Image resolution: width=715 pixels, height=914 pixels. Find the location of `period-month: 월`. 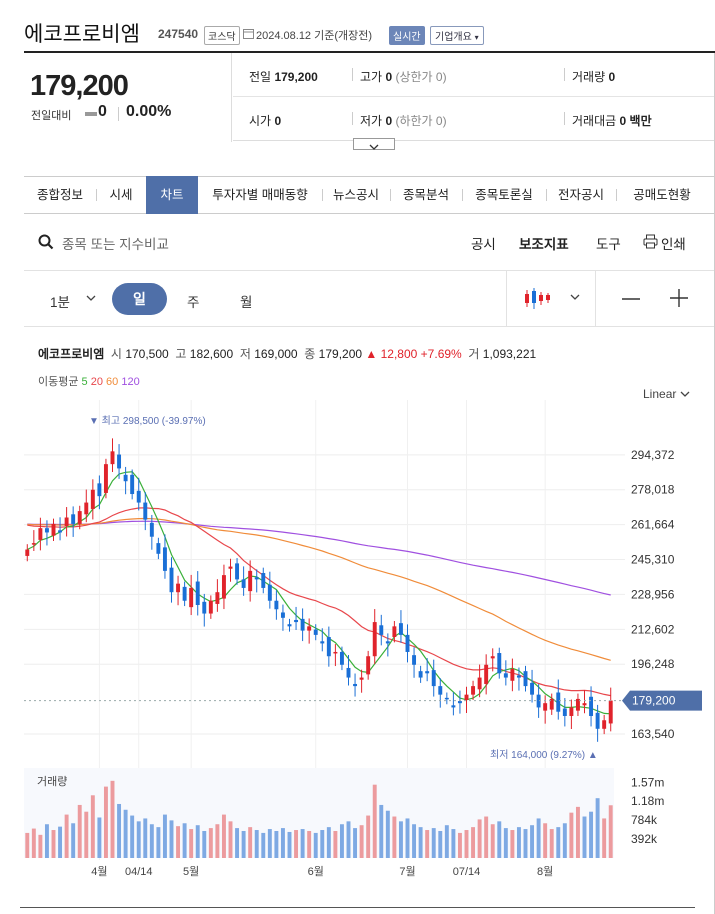

period-month: 월 is located at coordinates (246, 302).